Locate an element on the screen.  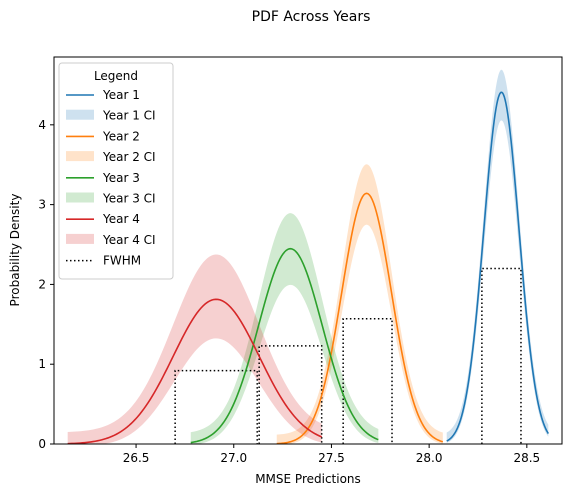
y-tick-label: 1 is located at coordinates (42, 364).